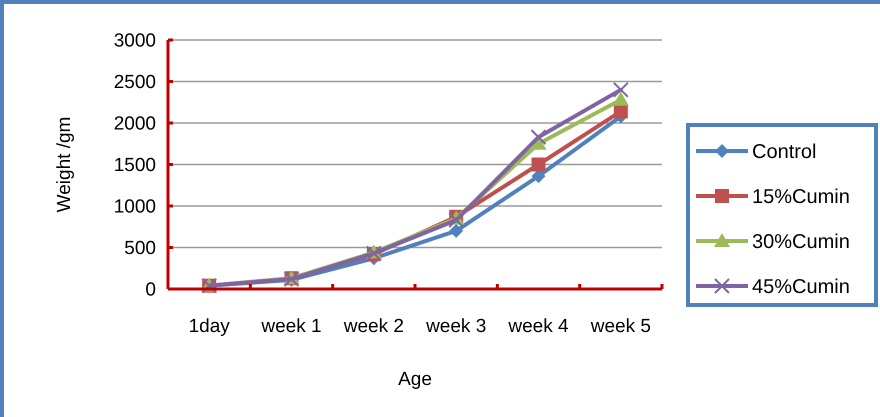 The image size is (880, 417). What do you see at coordinates (620, 326) in the screenshot?
I see `x-tick-label: week 5` at bounding box center [620, 326].